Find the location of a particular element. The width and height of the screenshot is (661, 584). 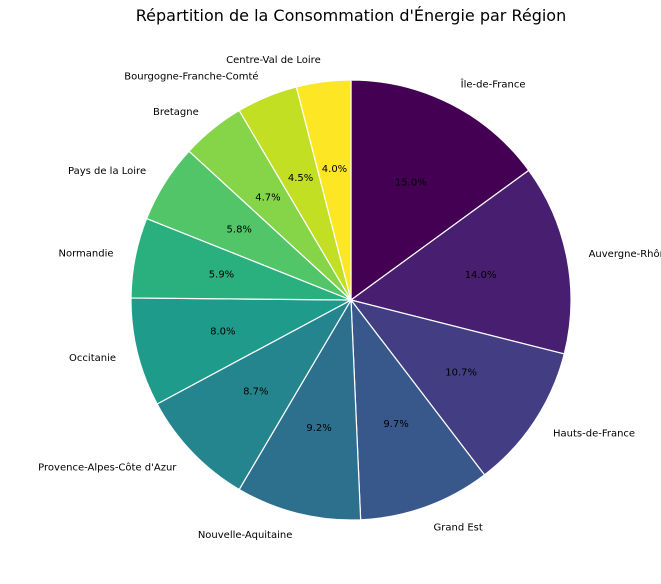

slice-percent-label: 4.0% is located at coordinates (334, 169).